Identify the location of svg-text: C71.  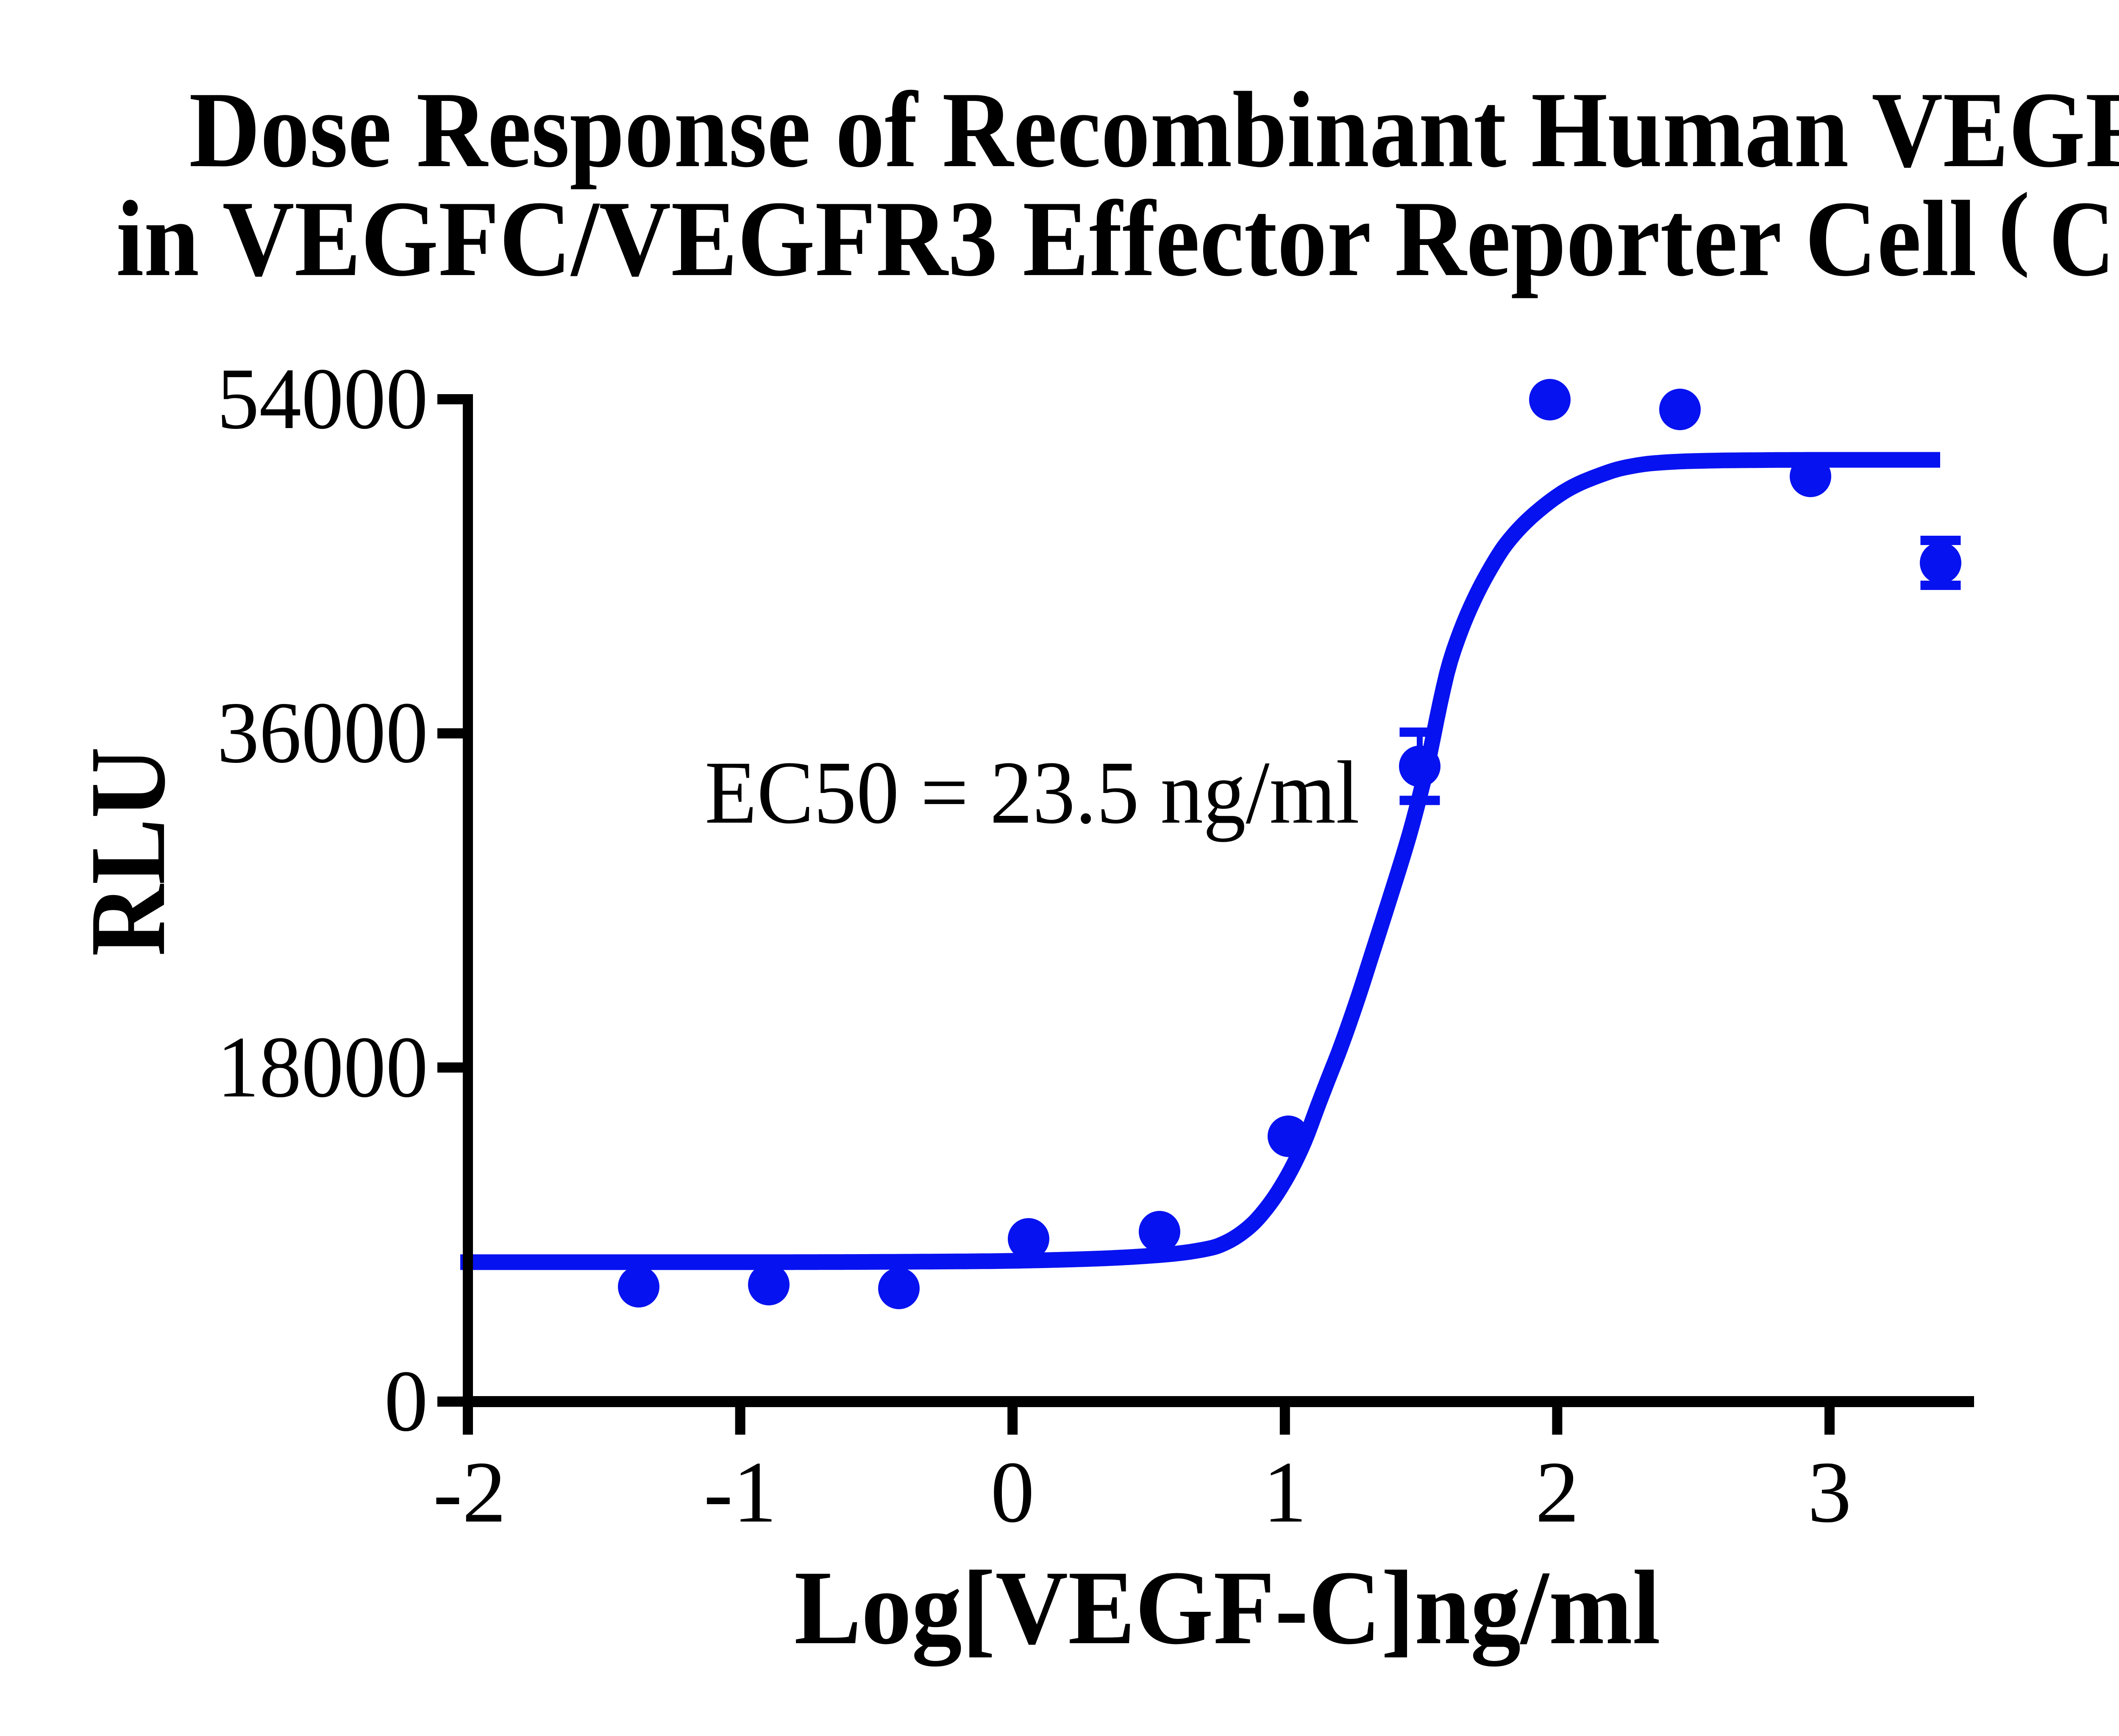
(2084, 239).